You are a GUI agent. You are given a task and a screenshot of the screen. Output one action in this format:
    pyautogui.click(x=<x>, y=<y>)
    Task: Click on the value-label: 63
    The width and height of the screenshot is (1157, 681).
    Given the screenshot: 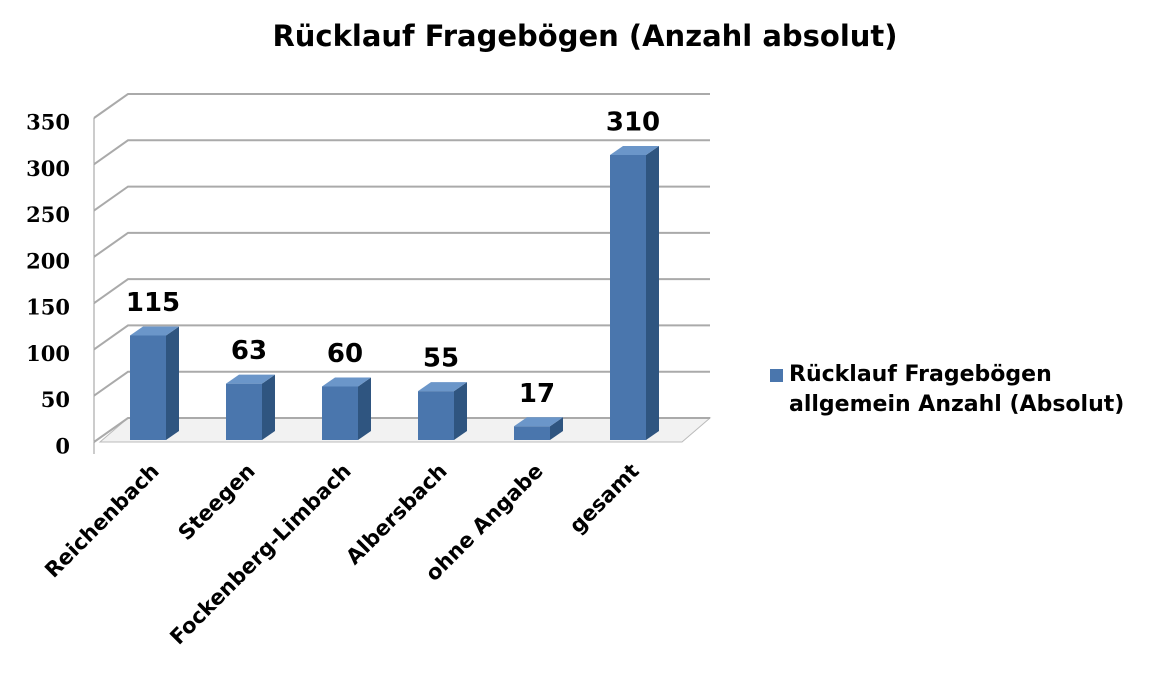 What is the action you would take?
    pyautogui.click(x=249, y=351)
    